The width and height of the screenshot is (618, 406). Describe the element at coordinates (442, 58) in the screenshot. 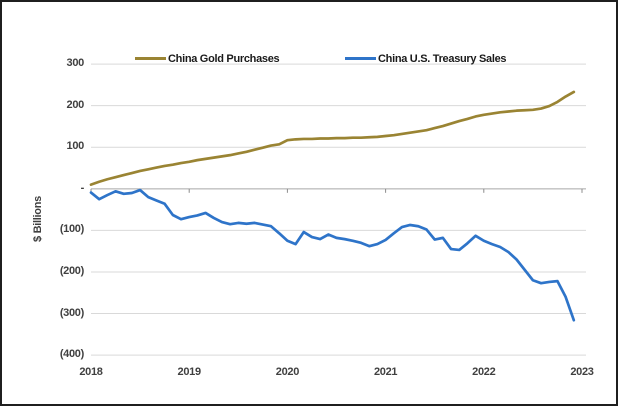

I see `legend-label: China U.S. Treasury Sales` at that location.